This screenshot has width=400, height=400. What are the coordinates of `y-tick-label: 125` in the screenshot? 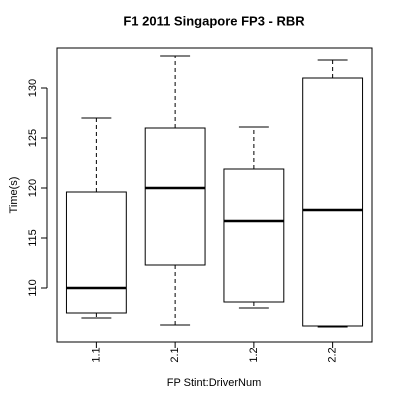 It's located at (33, 138).